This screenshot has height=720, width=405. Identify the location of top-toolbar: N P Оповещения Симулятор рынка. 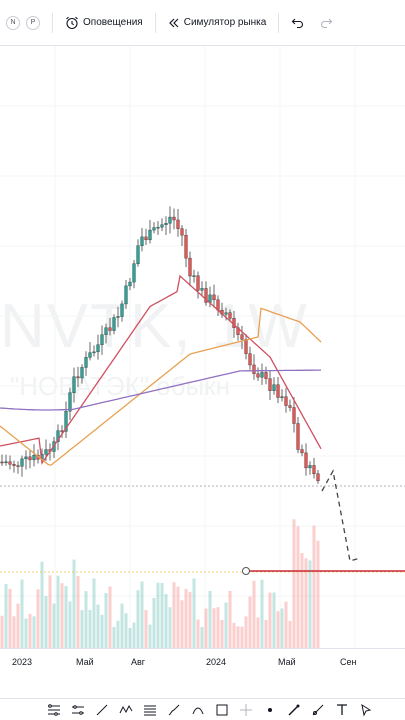
(202, 23).